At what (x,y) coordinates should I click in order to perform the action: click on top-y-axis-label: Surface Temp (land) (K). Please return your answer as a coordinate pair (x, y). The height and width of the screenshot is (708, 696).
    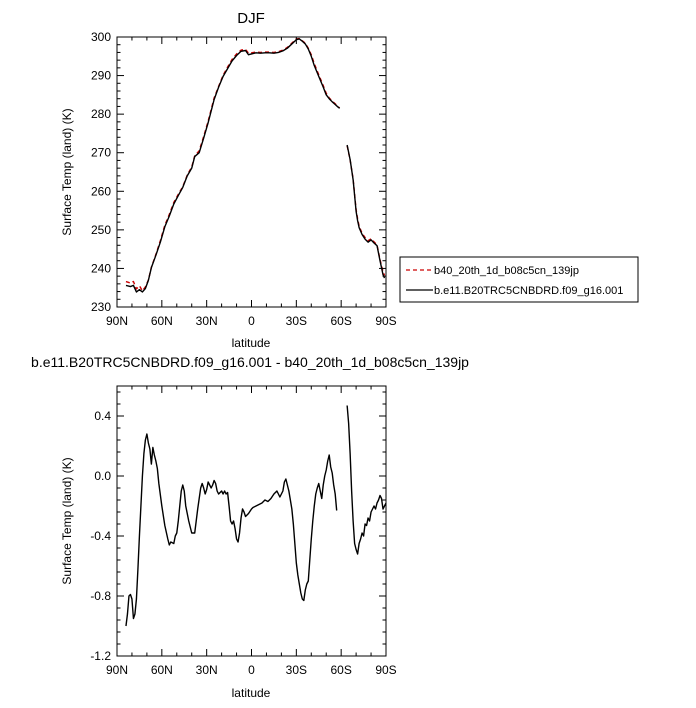
    Looking at the image, I should click on (67, 171).